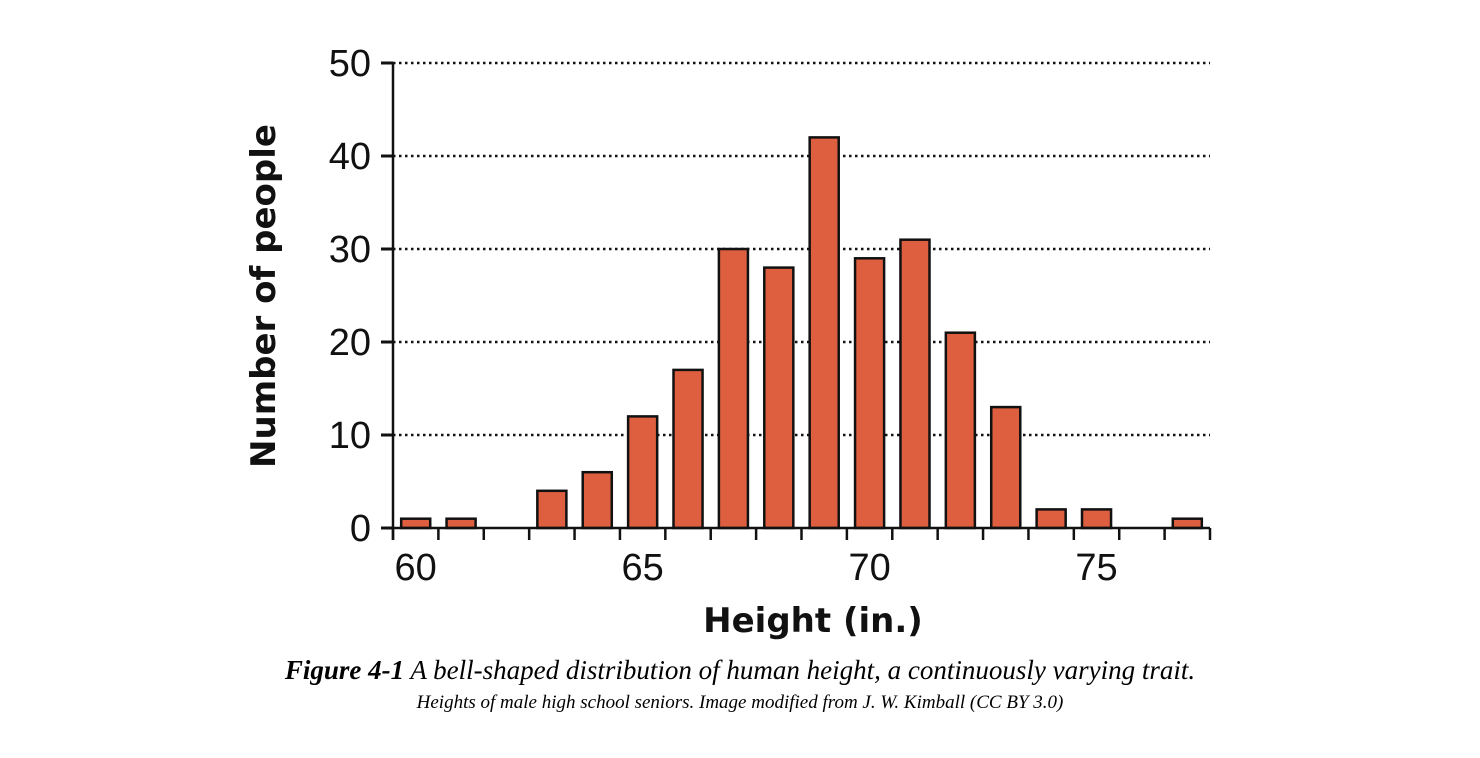 The width and height of the screenshot is (1480, 758). Describe the element at coordinates (813, 620) in the screenshot. I see `x-axis-title: Height (in.)` at that location.